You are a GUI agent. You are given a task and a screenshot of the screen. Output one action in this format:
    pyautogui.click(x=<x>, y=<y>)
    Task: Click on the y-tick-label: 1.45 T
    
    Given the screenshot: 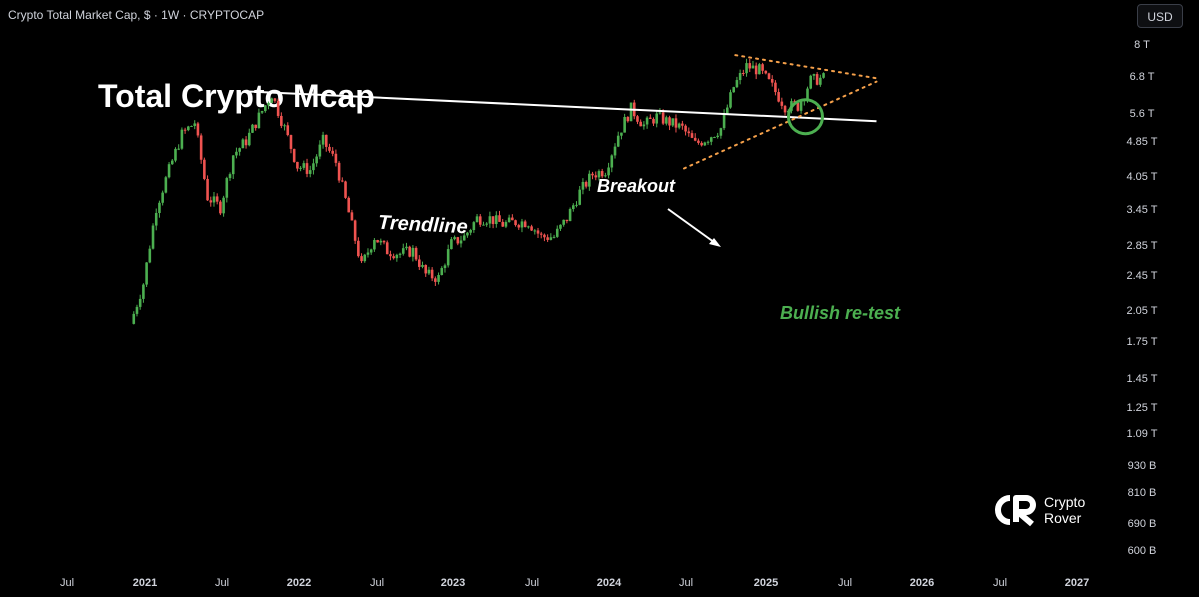 What is the action you would take?
    pyautogui.click(x=1142, y=379)
    